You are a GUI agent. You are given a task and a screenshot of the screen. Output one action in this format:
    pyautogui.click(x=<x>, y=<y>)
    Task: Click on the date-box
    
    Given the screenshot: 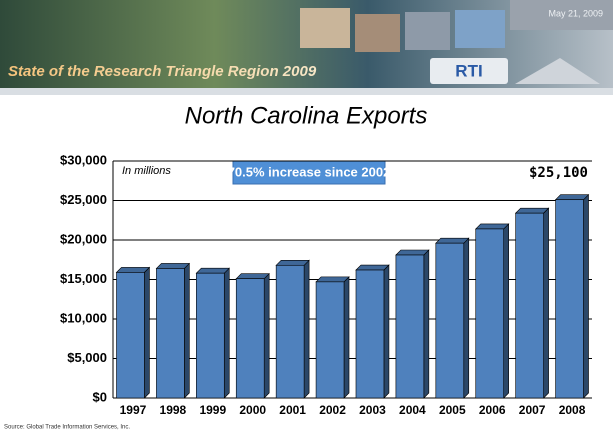 What is the action you would take?
    pyautogui.click(x=561, y=15)
    